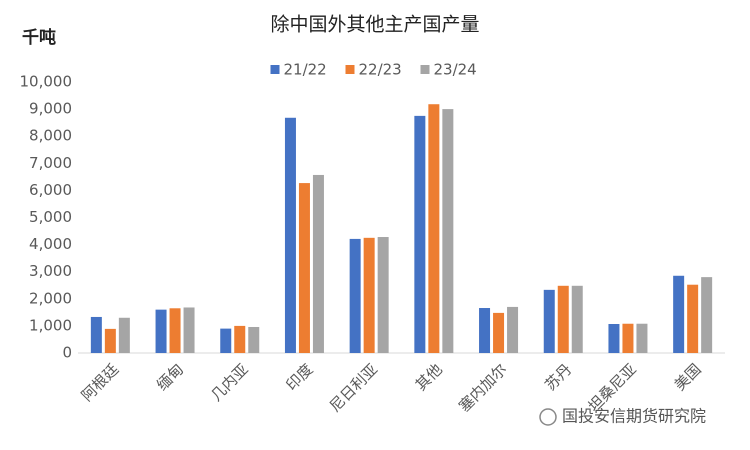  What do you see at coordinates (634, 416) in the screenshot?
I see `watermark: 国投安信期货研究院` at bounding box center [634, 416].